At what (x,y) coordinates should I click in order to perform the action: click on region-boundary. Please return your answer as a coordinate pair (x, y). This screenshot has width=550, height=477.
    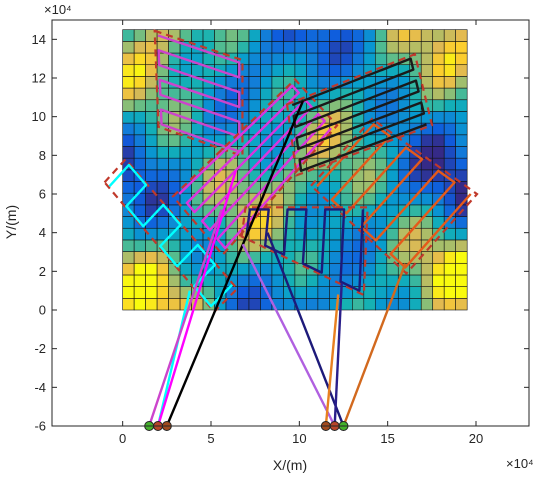
    Looking at the image, I should click on (198, 93).